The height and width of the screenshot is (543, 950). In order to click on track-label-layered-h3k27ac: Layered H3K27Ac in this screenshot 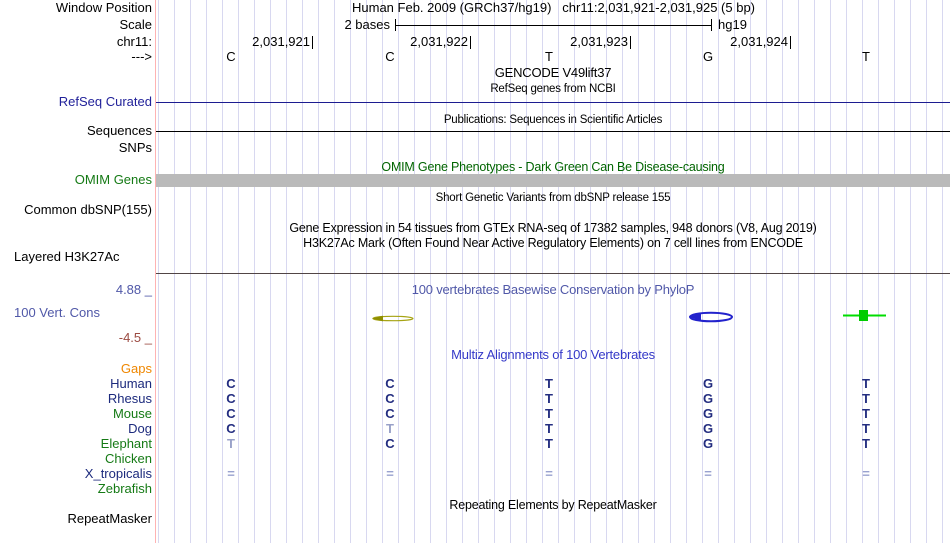, I will do `click(67, 256)`.